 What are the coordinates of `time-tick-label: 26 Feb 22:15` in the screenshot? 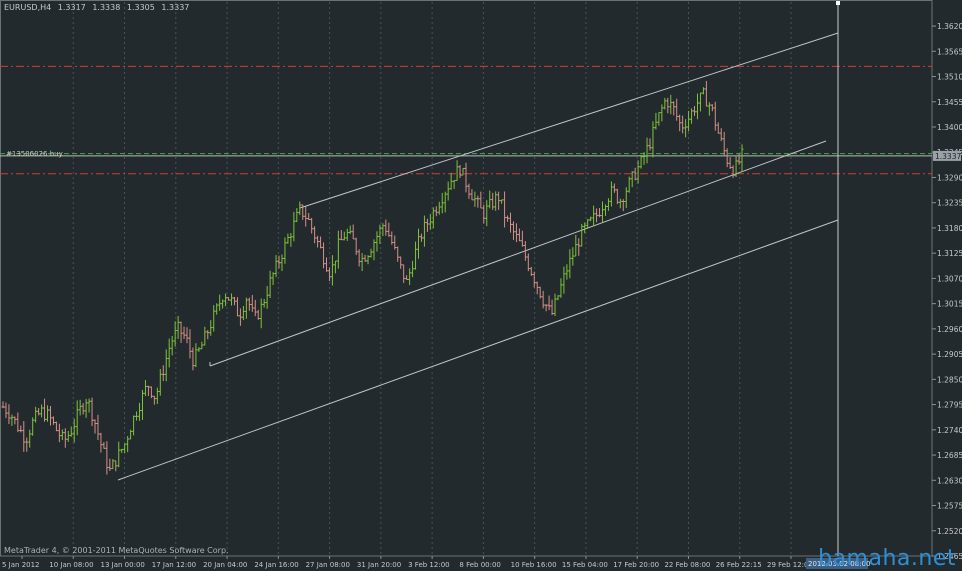 It's located at (739, 565).